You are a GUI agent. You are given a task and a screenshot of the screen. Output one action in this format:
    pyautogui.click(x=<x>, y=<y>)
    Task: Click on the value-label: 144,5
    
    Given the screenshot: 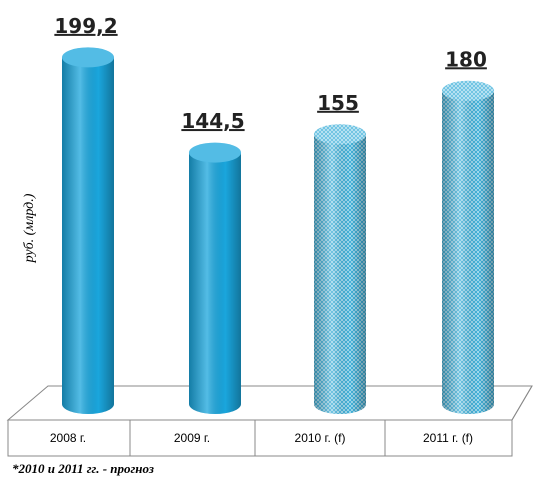 What is the action you would take?
    pyautogui.click(x=212, y=121)
    